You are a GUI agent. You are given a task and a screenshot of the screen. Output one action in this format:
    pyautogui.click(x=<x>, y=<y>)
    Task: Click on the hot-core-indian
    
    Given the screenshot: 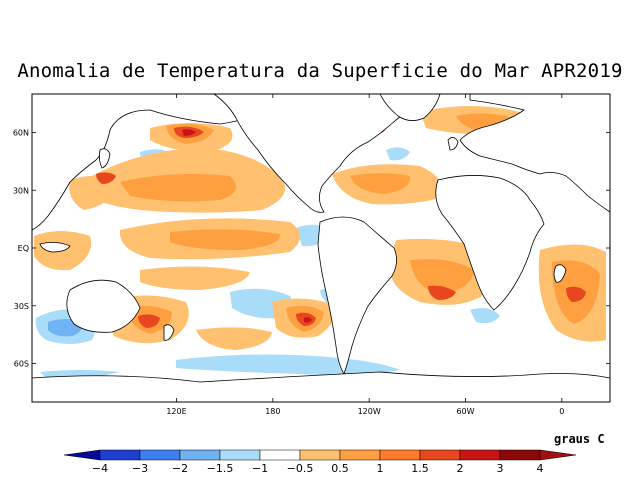 What is the action you would take?
    pyautogui.click(x=576, y=294)
    